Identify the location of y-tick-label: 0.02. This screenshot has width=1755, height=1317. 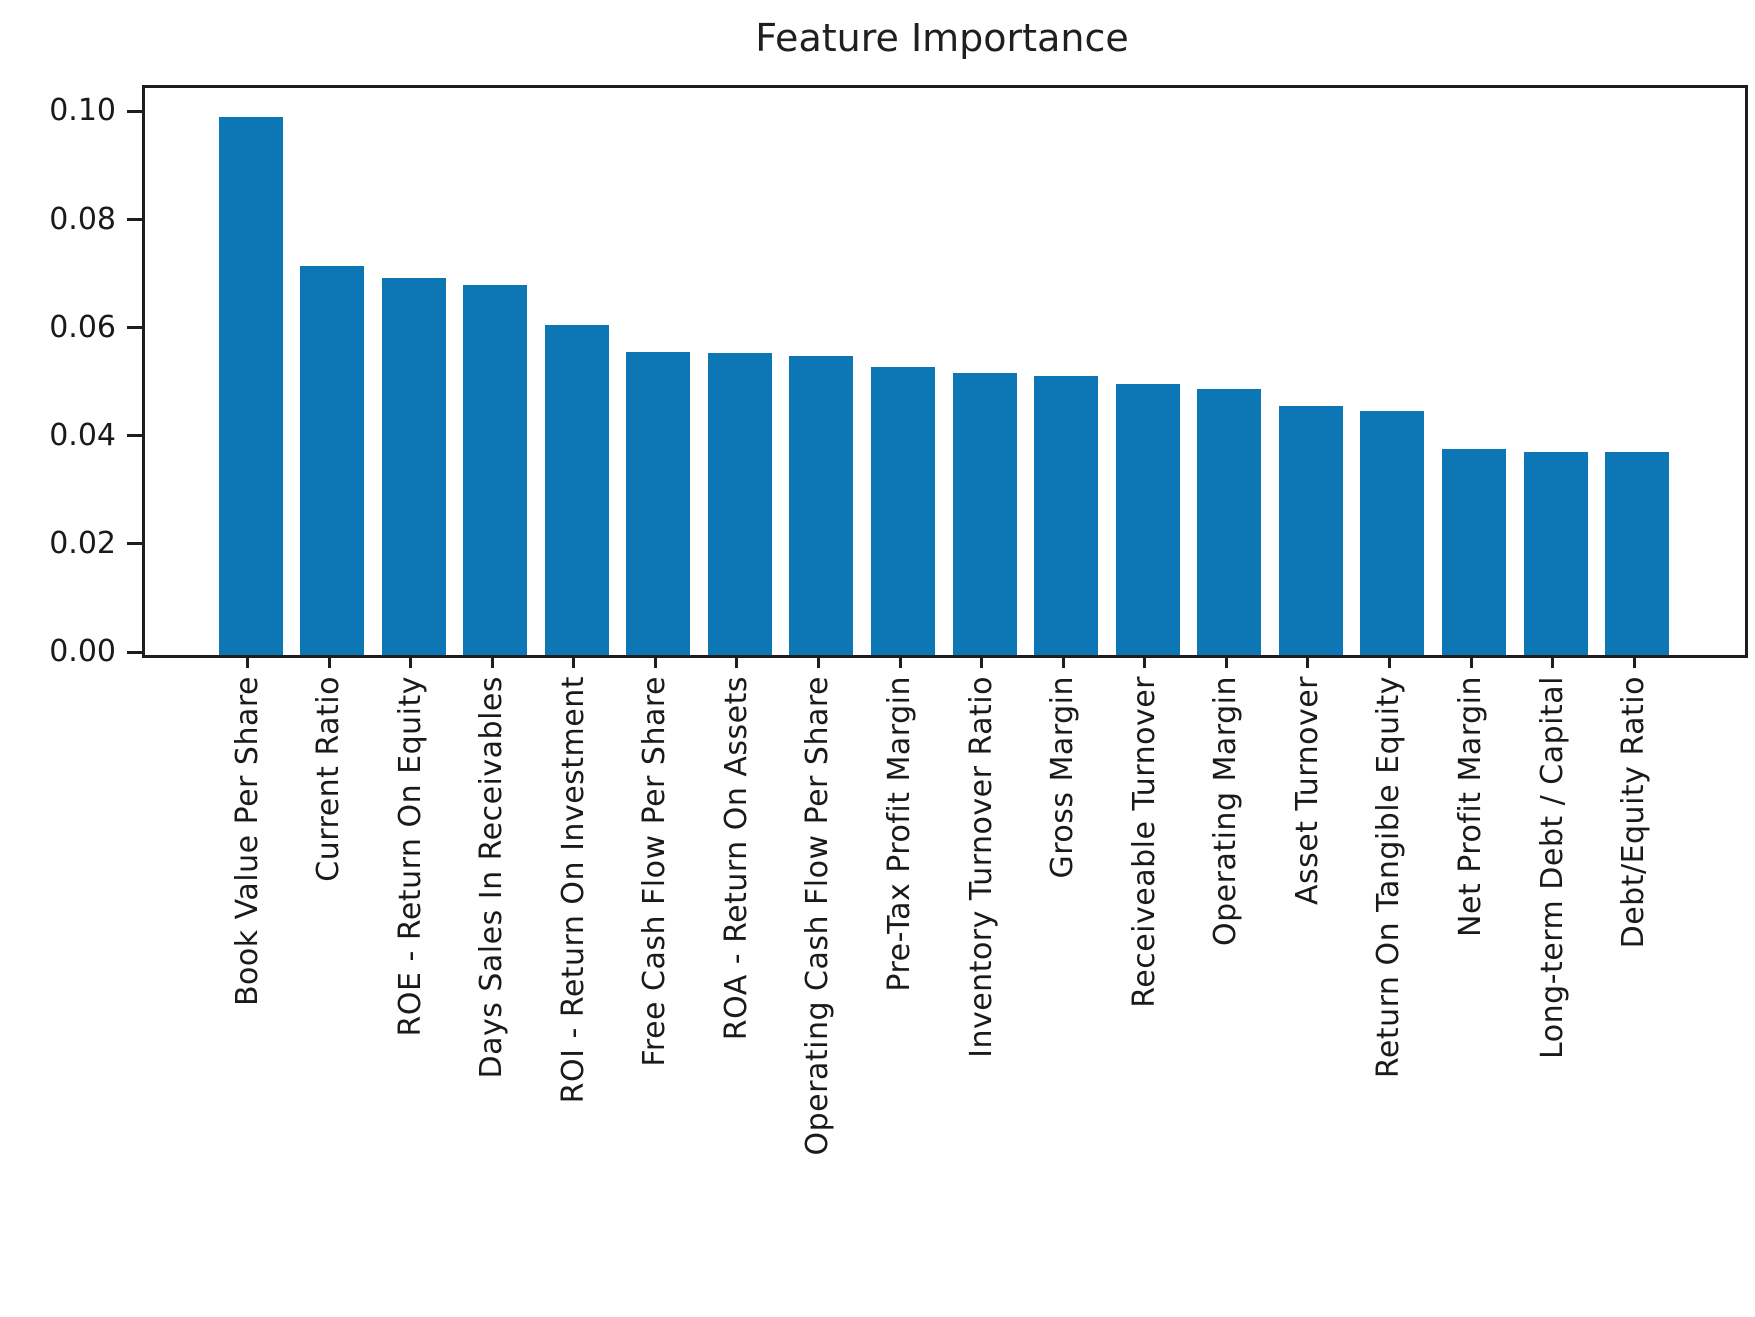
(82, 543).